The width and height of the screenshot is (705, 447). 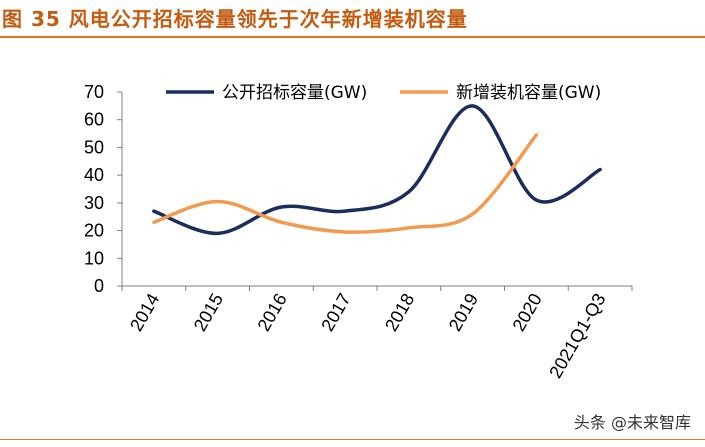 What do you see at coordinates (208, 312) in the screenshot?
I see `x-tick-label: 2015` at bounding box center [208, 312].